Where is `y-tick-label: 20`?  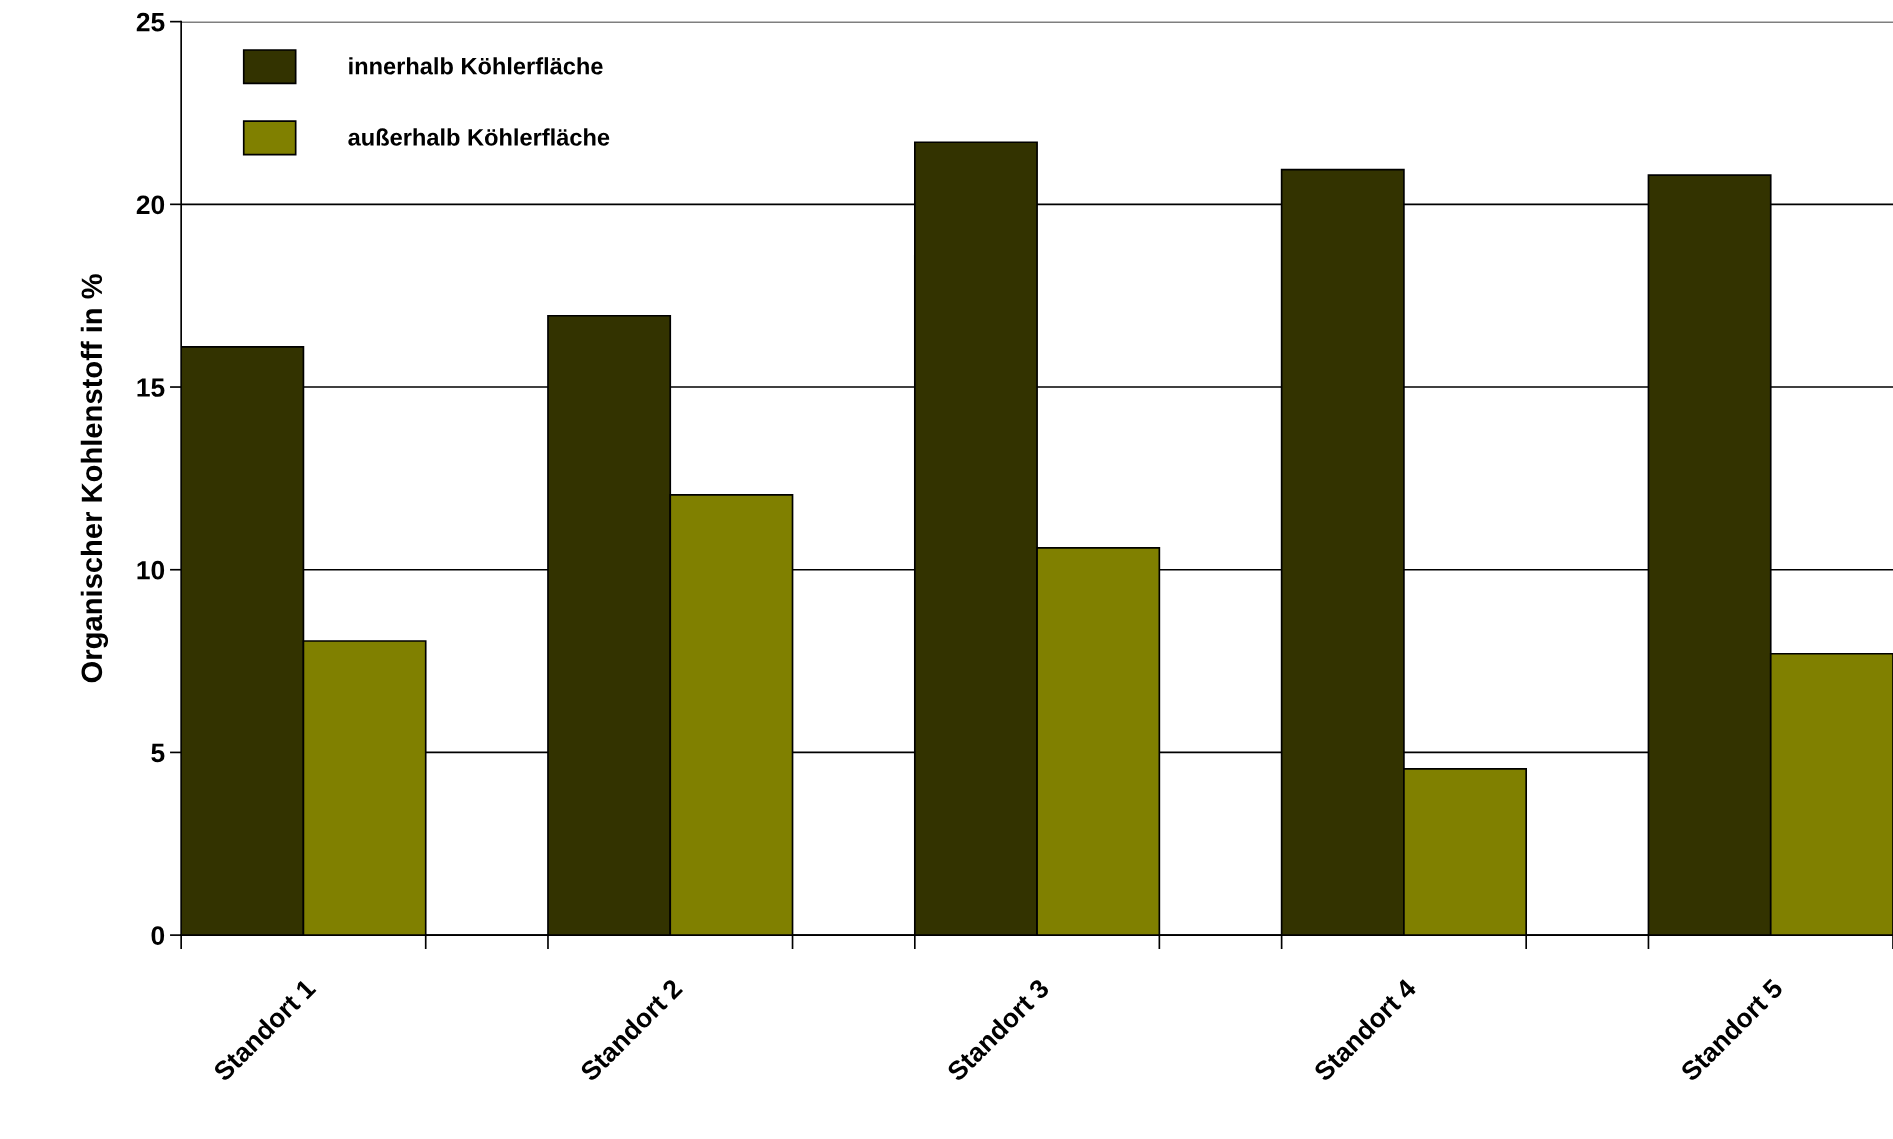 y-tick-label: 20 is located at coordinates (150, 205).